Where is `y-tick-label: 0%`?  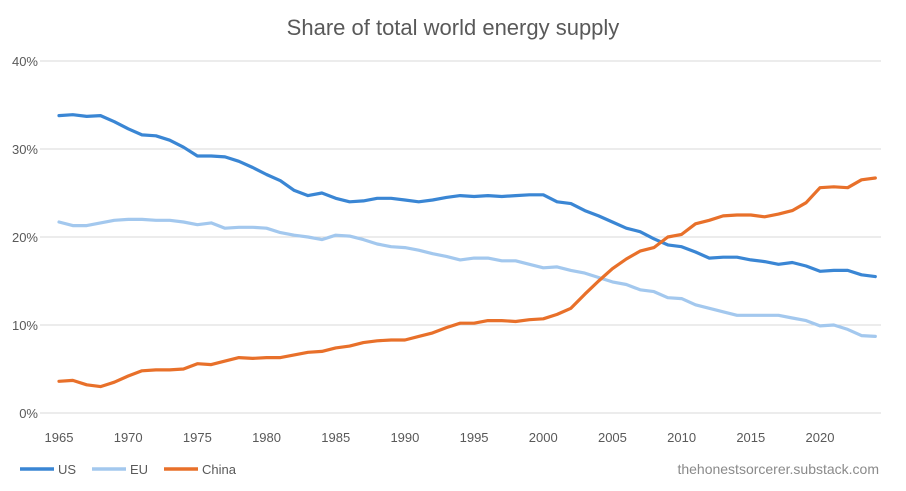 y-tick-label: 0% is located at coordinates (28, 413).